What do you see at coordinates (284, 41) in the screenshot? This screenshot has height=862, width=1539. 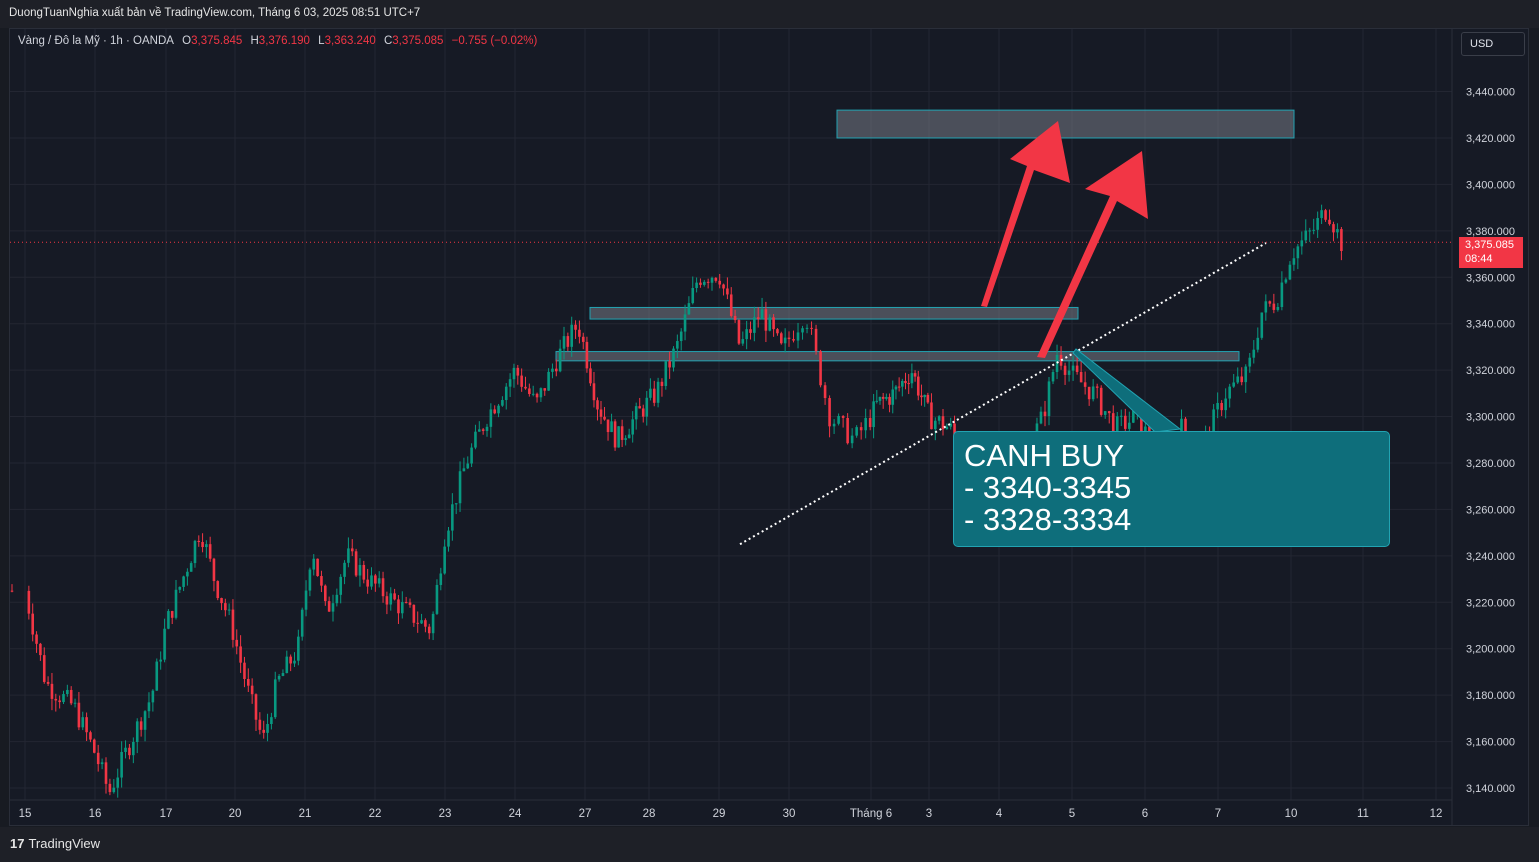 I see `high-value: 3,376.190` at bounding box center [284, 41].